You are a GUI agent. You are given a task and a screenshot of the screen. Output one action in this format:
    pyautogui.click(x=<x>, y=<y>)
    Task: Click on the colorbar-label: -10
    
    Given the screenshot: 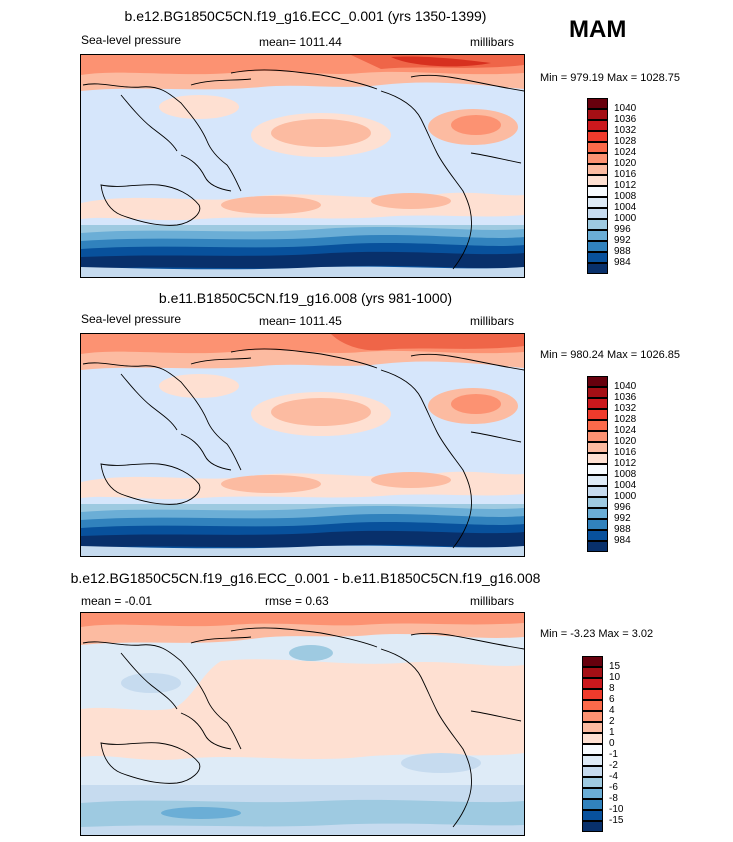 What is the action you would take?
    pyautogui.click(x=616, y=809)
    